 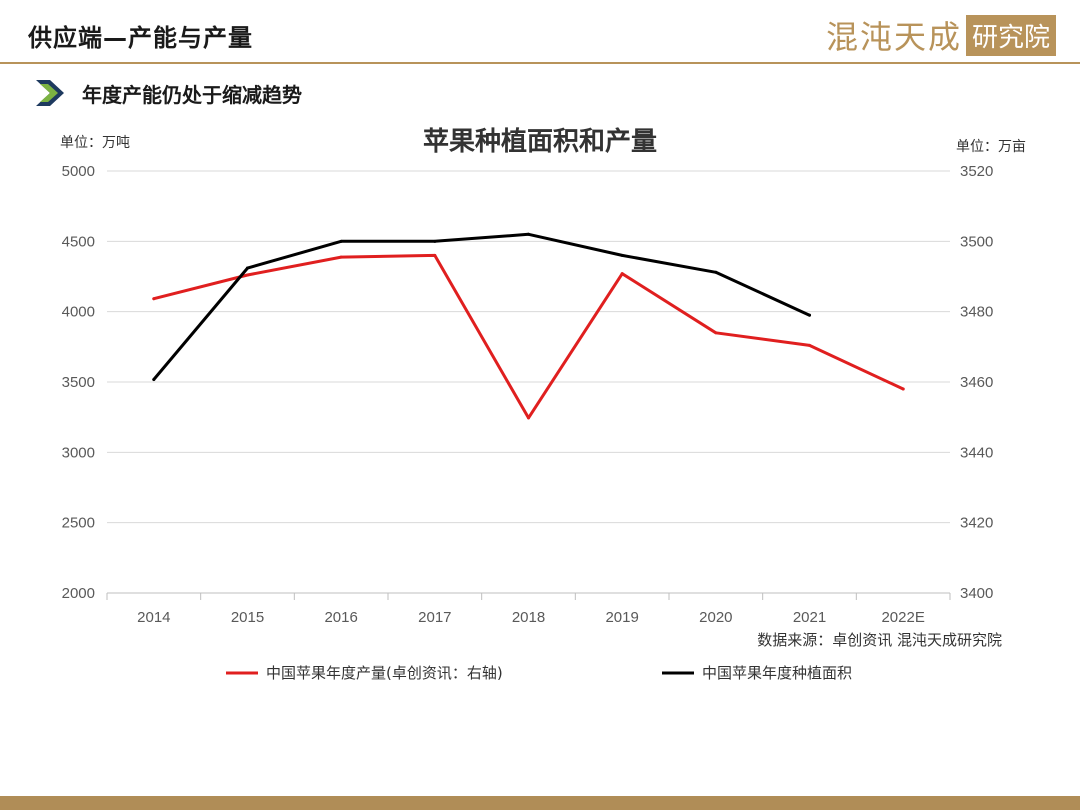 What do you see at coordinates (976, 382) in the screenshot?
I see `right-axis-tick: 3460` at bounding box center [976, 382].